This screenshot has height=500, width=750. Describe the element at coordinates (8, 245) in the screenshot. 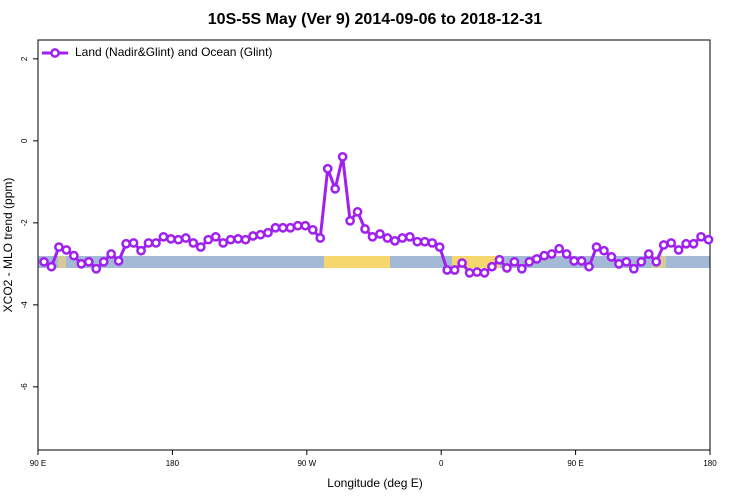

I see `y-axis-title: XCO2 - MLO trend (ppm)` at that location.